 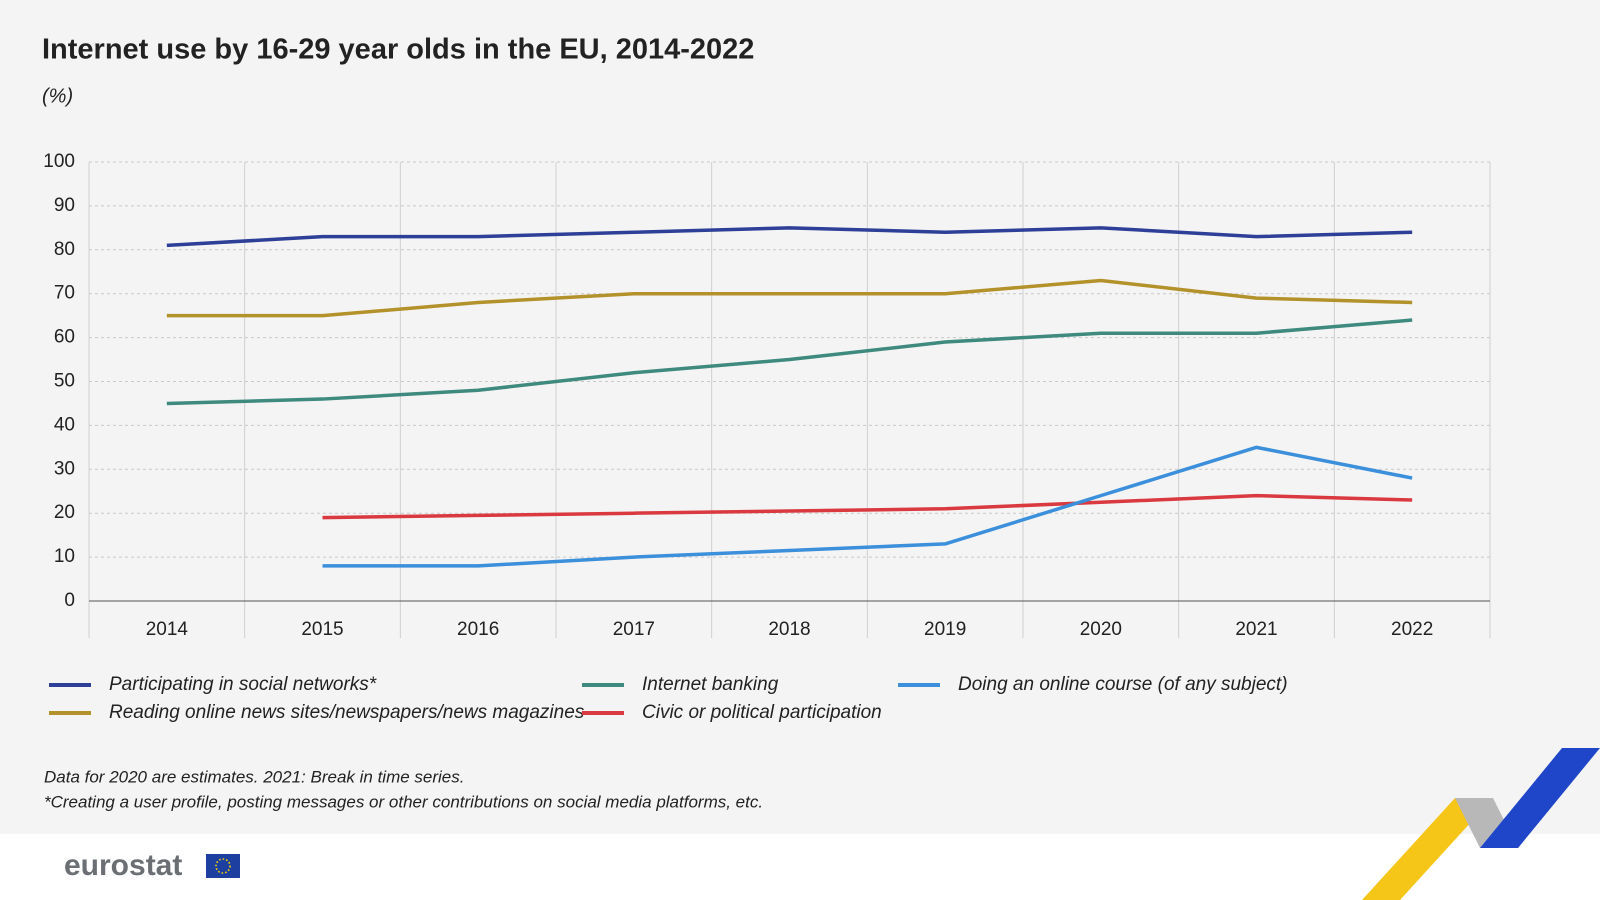 What do you see at coordinates (167, 629) in the screenshot?
I see `x-tick-label: 2014` at bounding box center [167, 629].